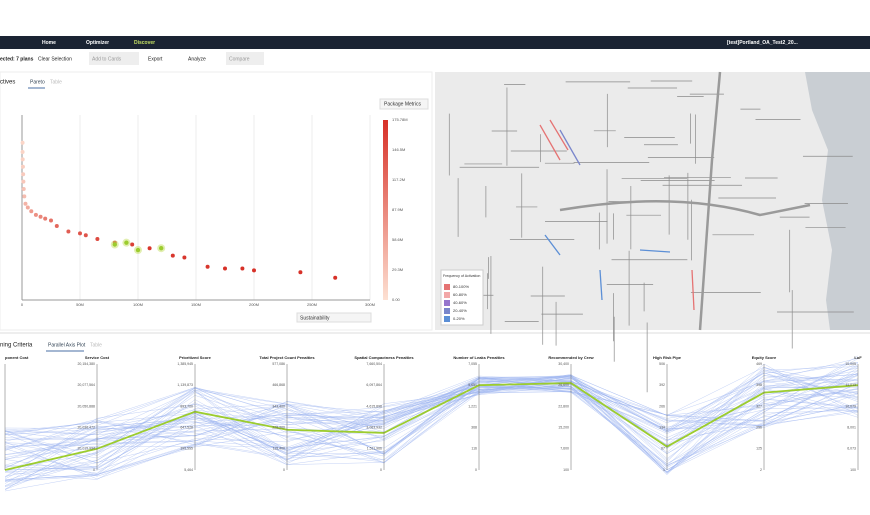 The image size is (870, 515). I want to click on x-tick-label: 0, so click(22, 304).